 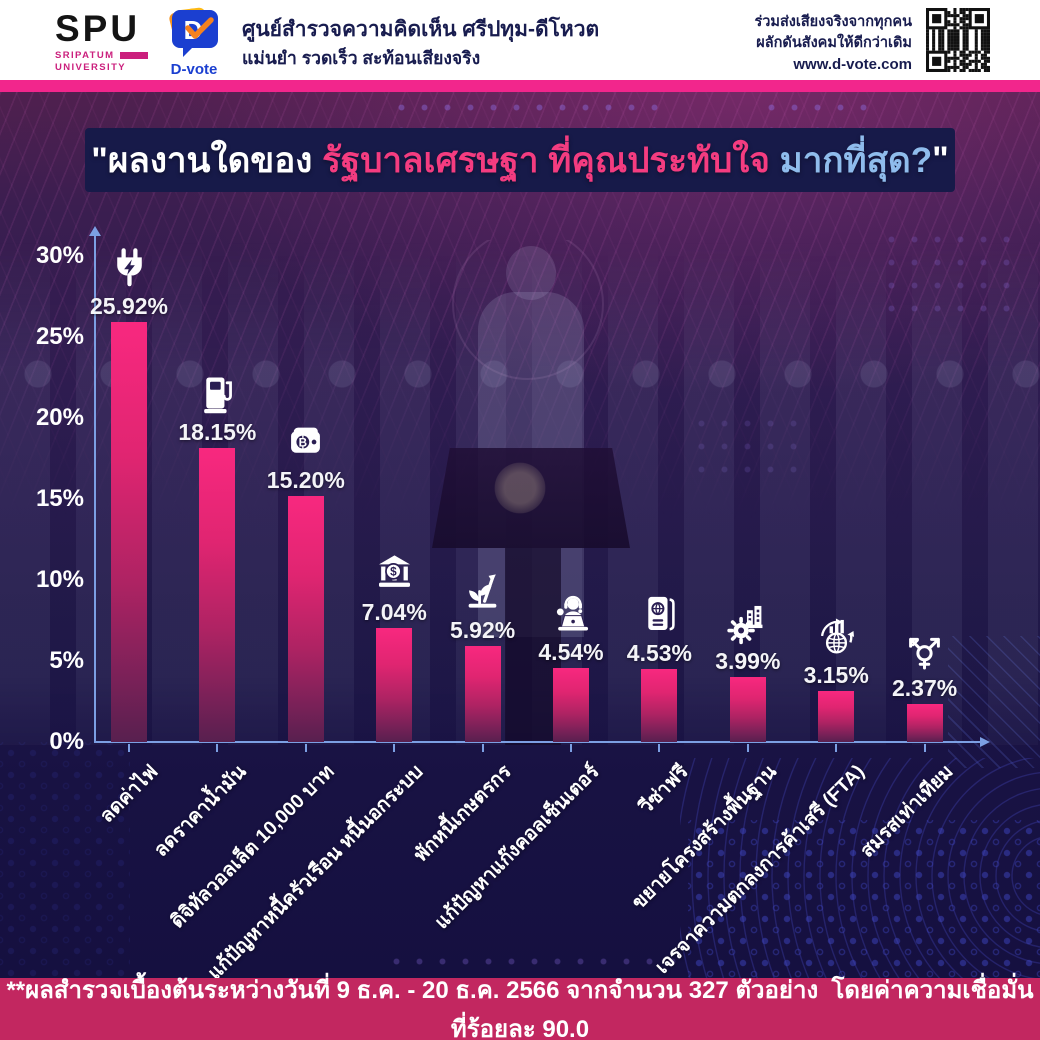 I want to click on seal-decoration, so click(x=528, y=310).